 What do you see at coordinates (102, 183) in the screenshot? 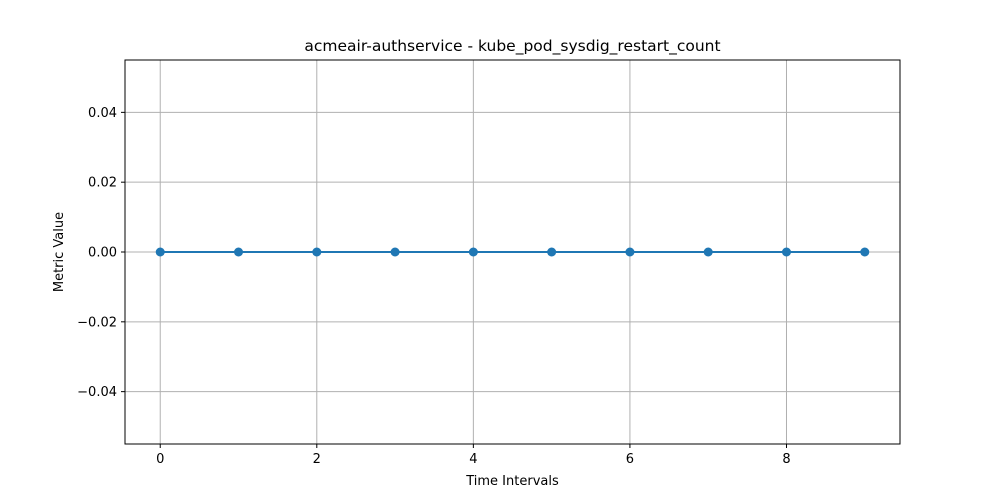
I see `y-tick-label: 0.02` at bounding box center [102, 183].